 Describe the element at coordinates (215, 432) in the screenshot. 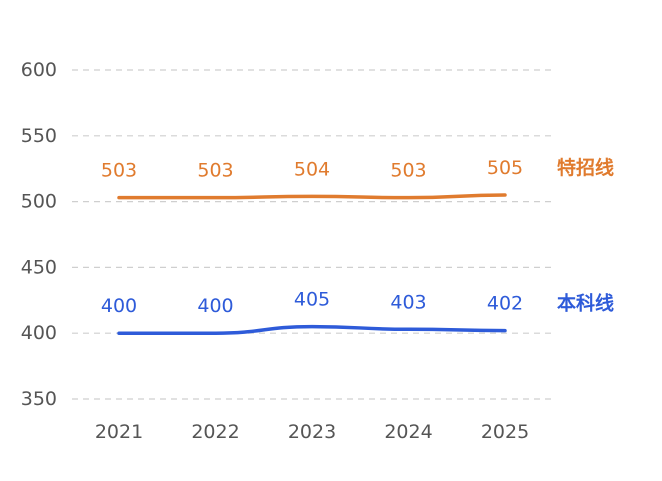

I see `x-tick-label: 2022` at that location.